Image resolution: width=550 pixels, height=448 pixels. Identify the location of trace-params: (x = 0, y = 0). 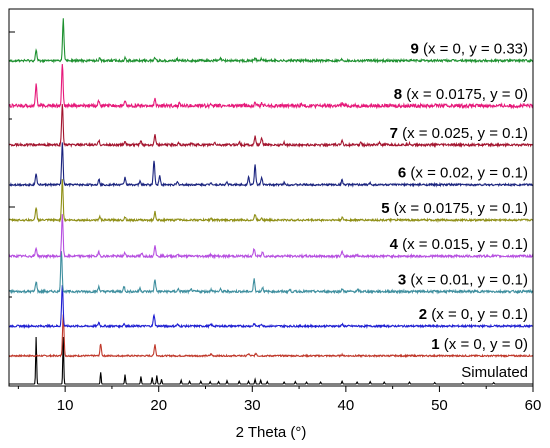
(484, 344).